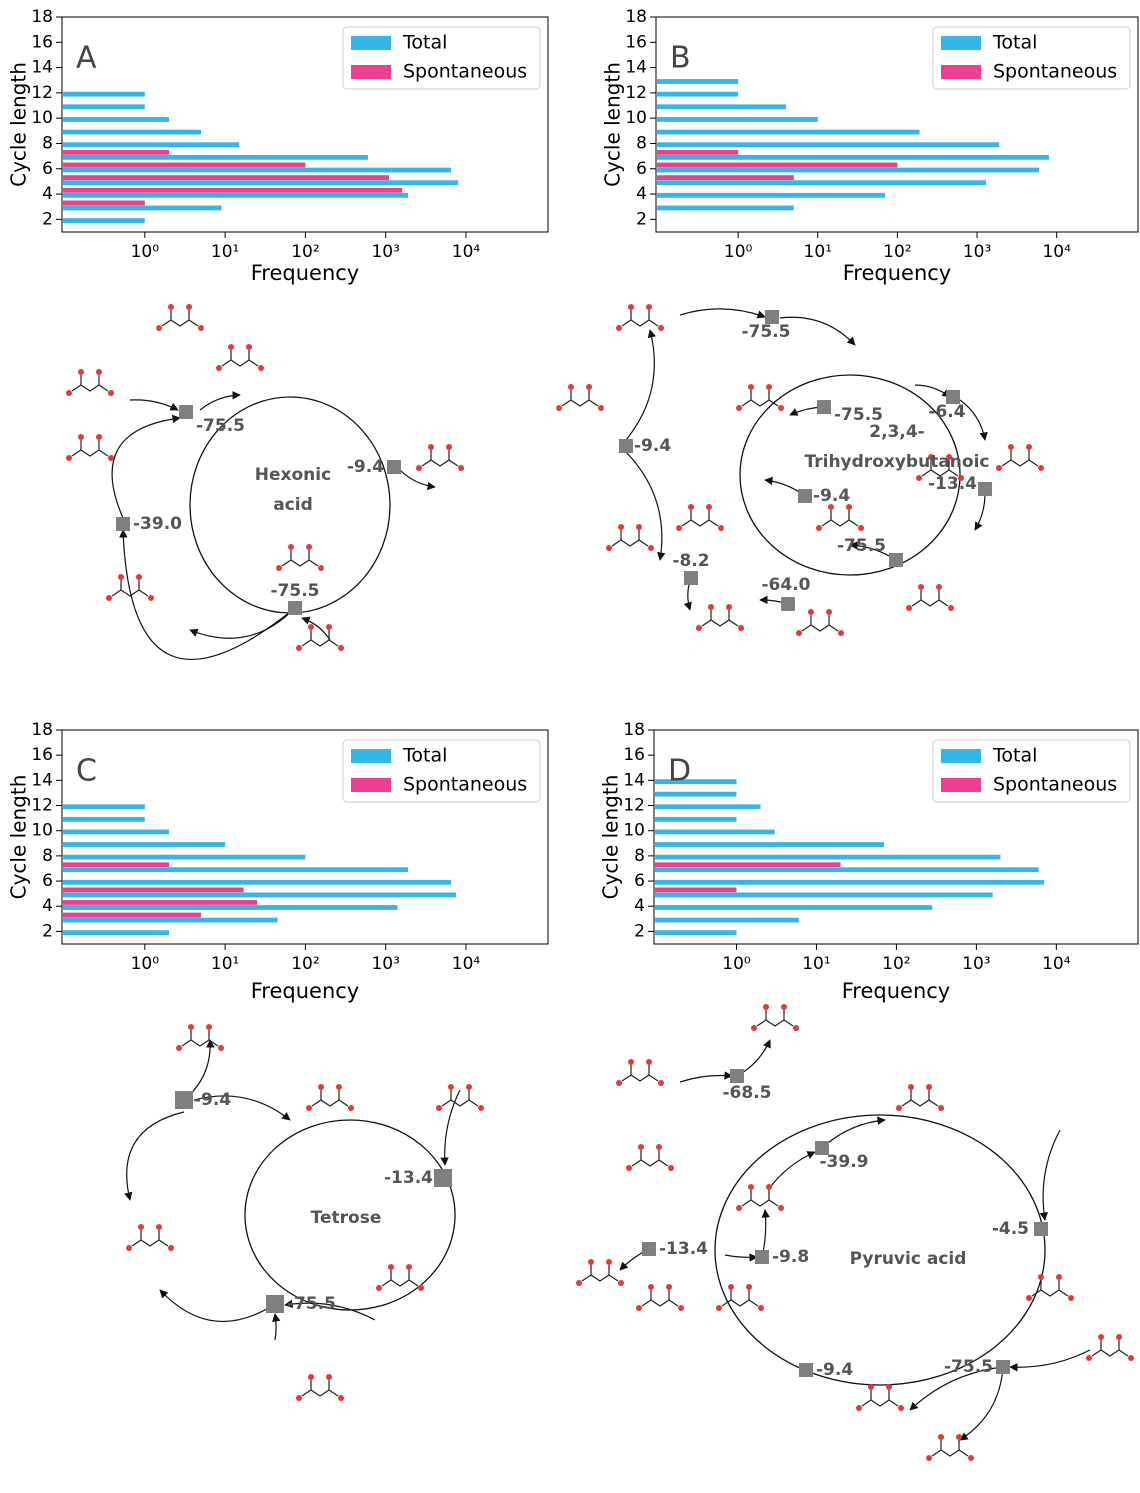 The width and height of the screenshot is (1140, 1493). Describe the element at coordinates (896, 991) in the screenshot. I see `x-axis-label: Frequency` at that location.